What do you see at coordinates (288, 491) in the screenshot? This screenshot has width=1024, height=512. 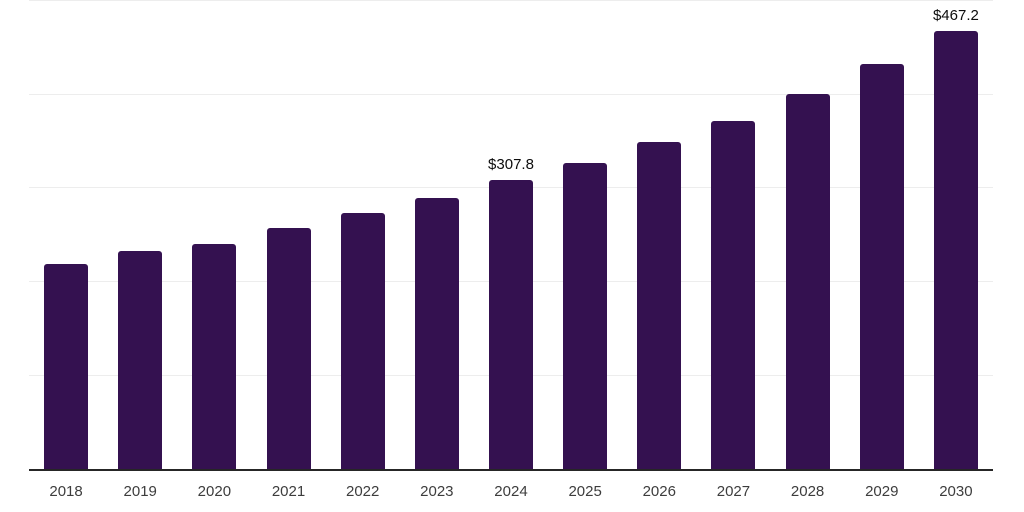 I see `x-tick-label-2021: 2021` at bounding box center [288, 491].